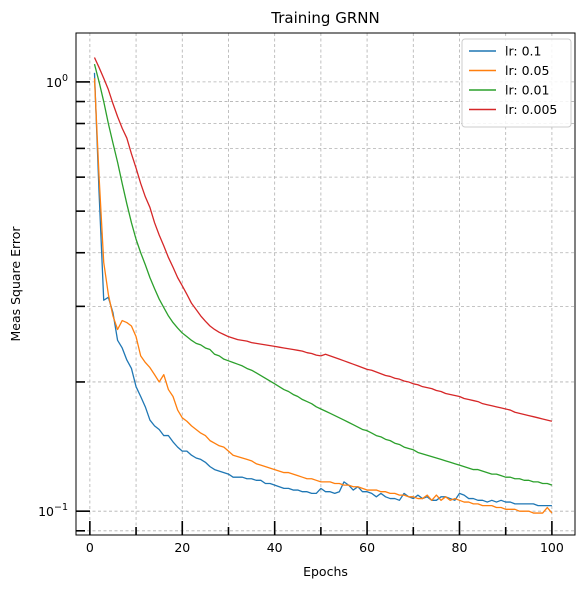 Image resolution: width=585 pixels, height=589 pixels. Describe the element at coordinates (367, 547) in the screenshot. I see `x-tick-label: 60` at that location.